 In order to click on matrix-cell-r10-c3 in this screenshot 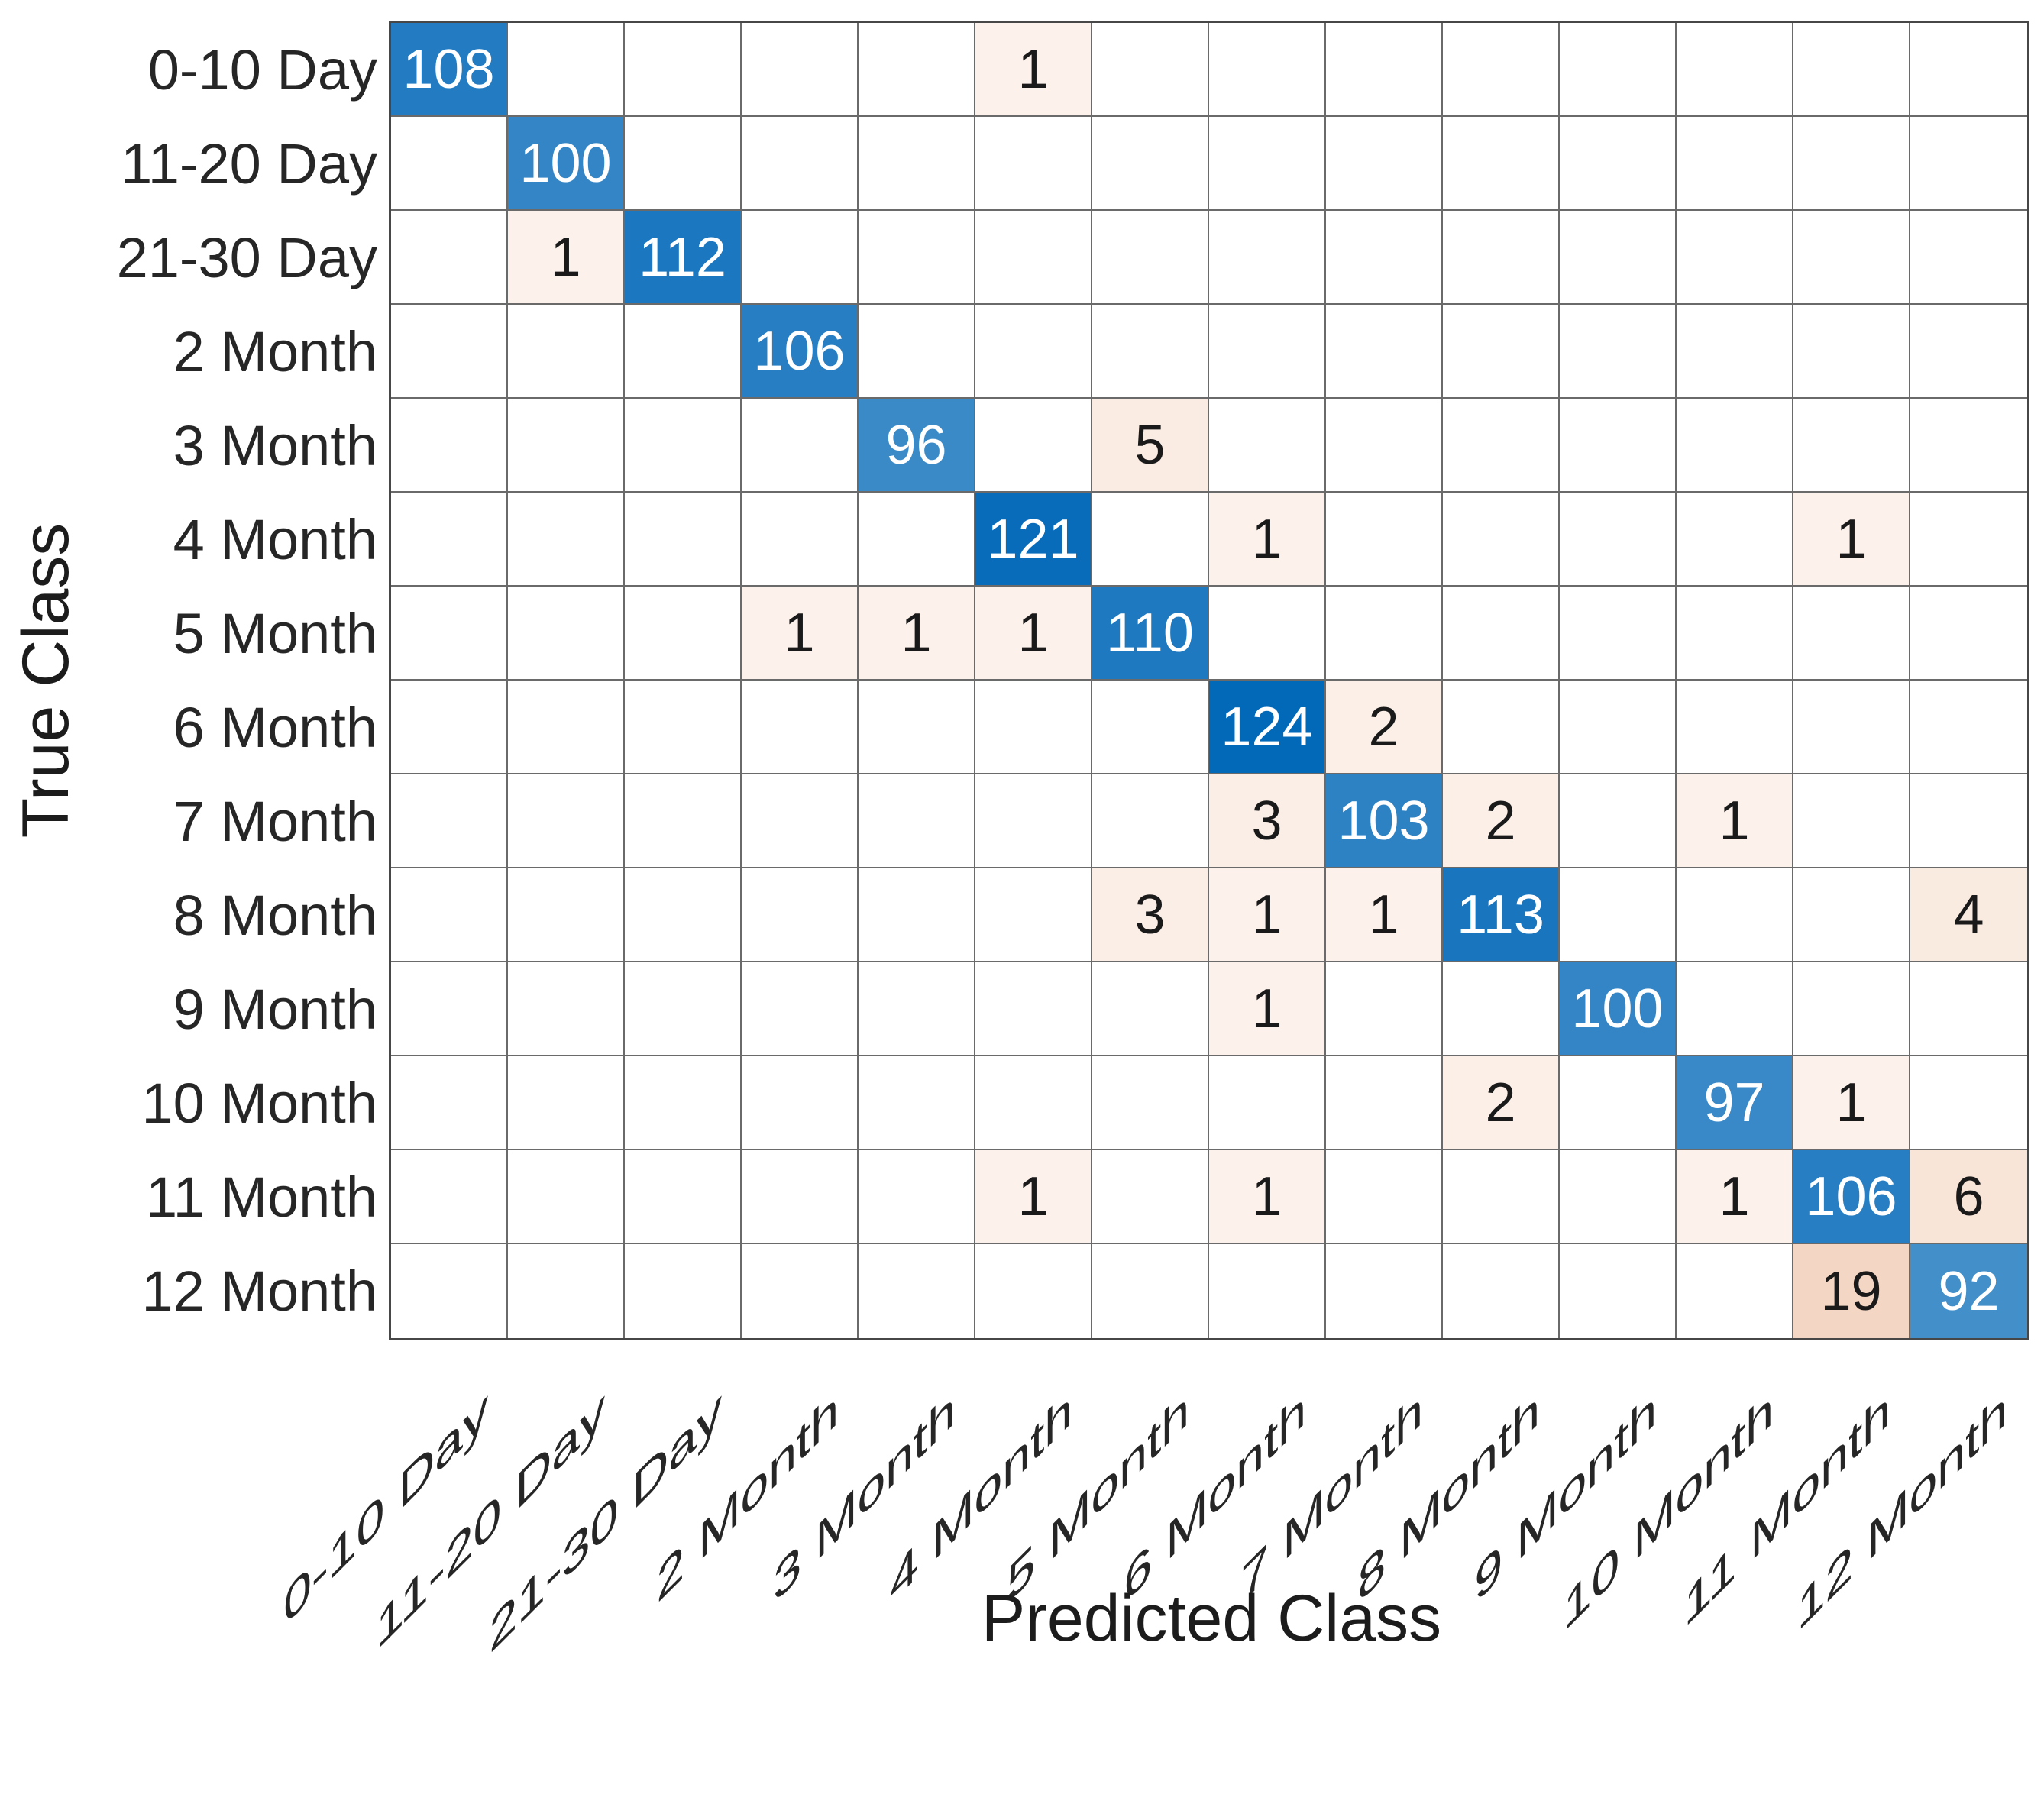, I will do `click(800, 1009)`.